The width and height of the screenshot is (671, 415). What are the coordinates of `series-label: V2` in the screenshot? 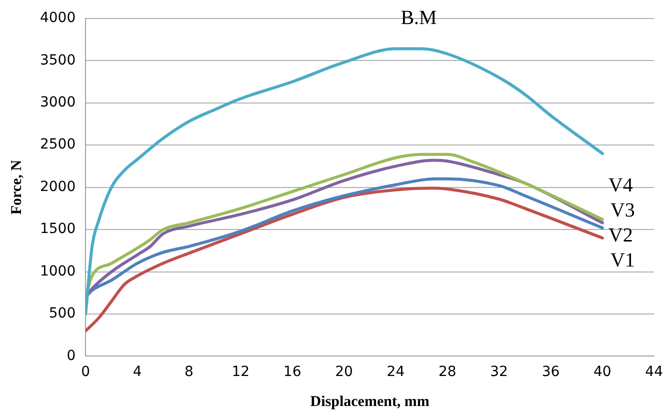 It's located at (620, 235).